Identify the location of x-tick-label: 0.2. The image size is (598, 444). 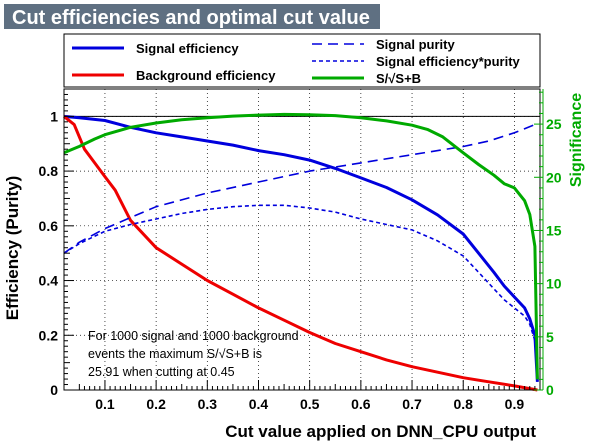
(156, 404).